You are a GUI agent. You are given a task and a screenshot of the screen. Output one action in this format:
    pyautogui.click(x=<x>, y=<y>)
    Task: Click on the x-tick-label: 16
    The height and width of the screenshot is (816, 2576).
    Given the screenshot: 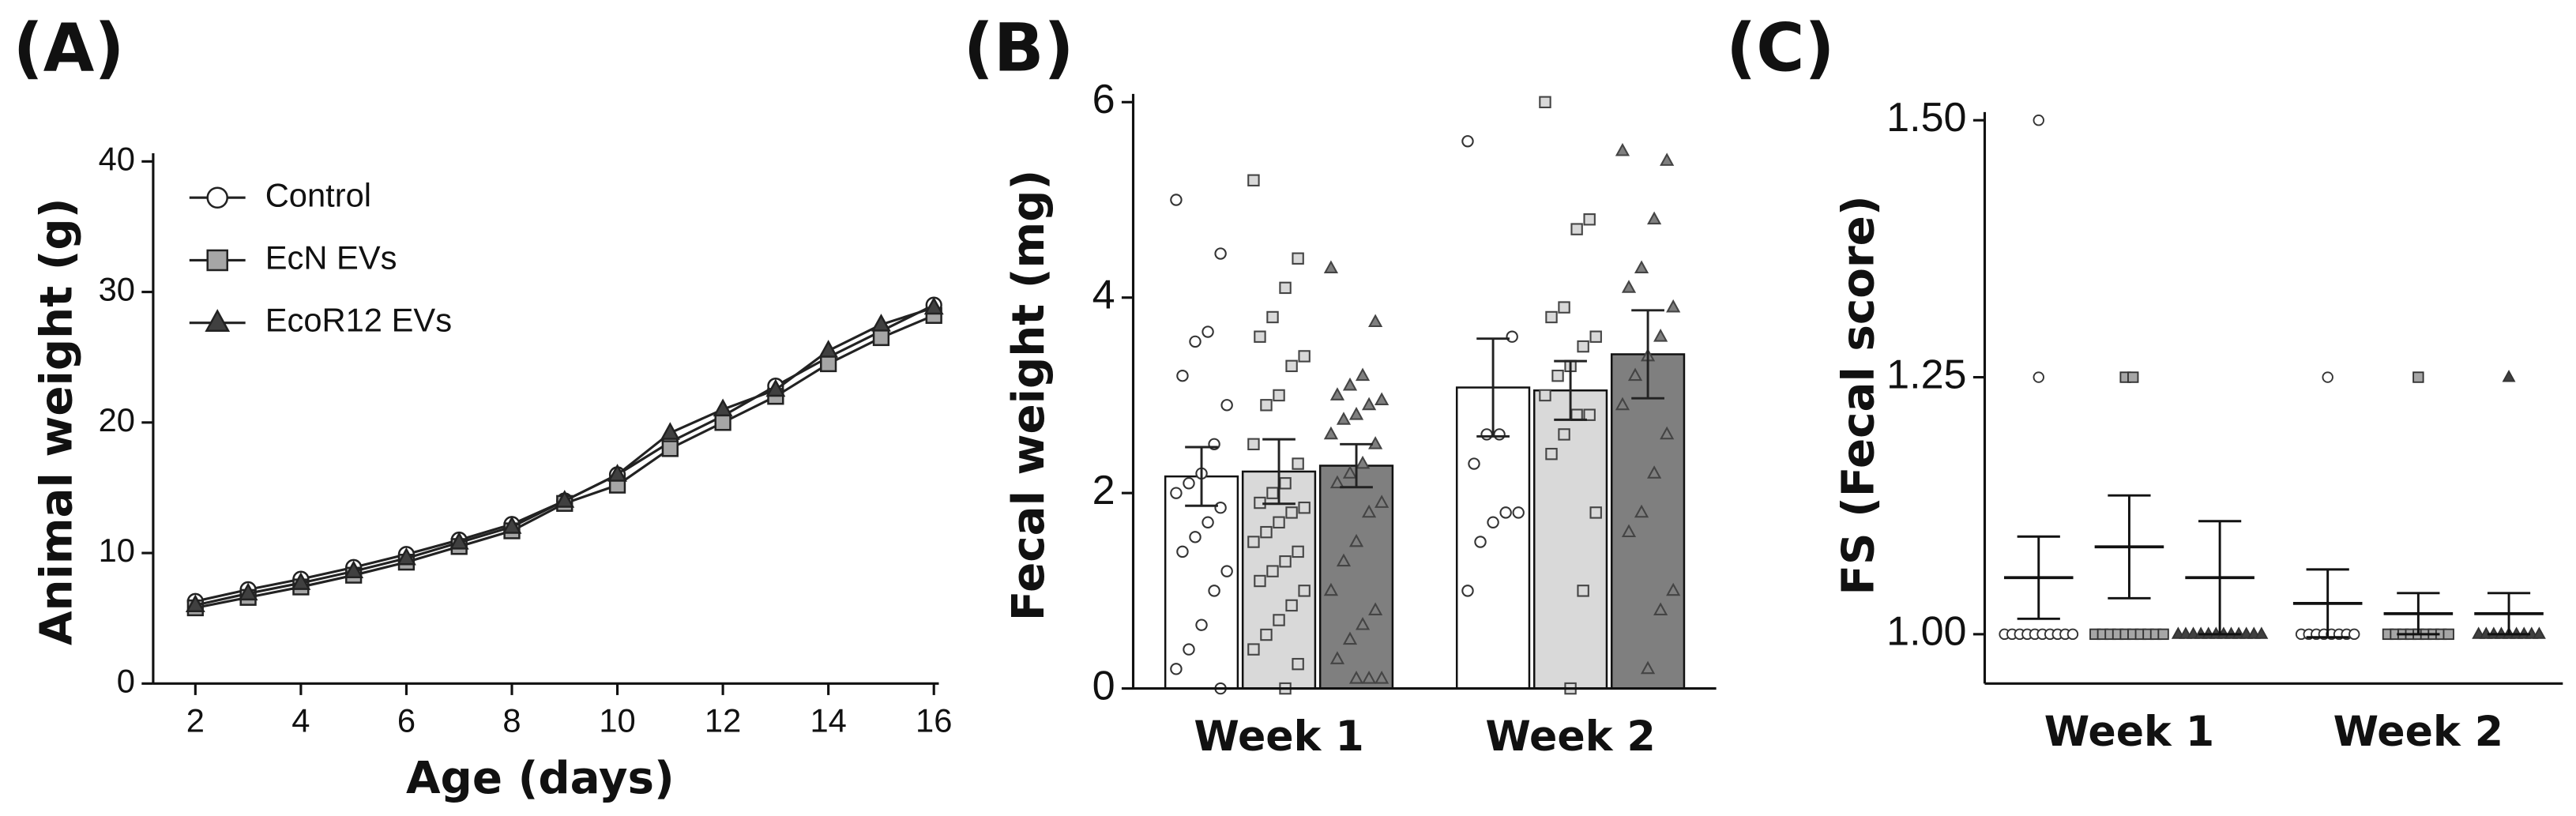 What is the action you would take?
    pyautogui.click(x=934, y=720)
    